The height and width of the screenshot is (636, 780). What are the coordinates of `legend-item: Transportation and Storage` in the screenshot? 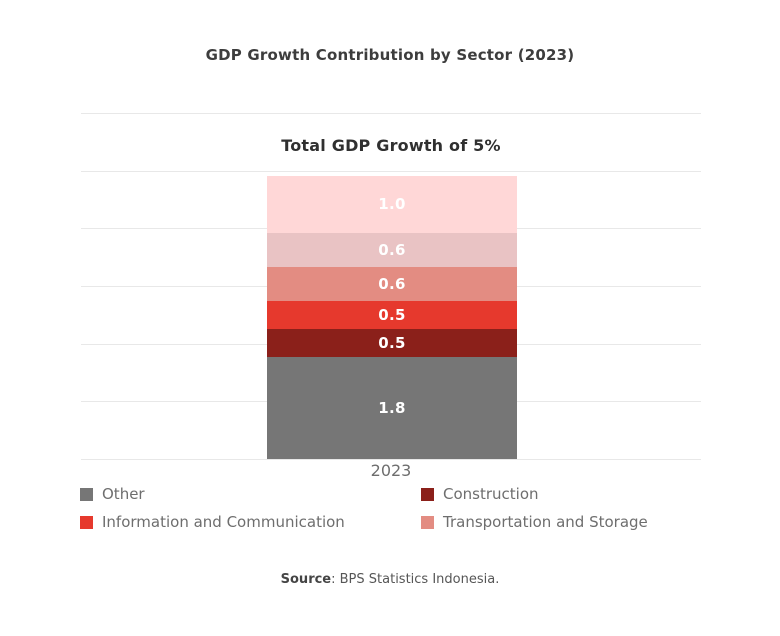 It's located at (561, 522).